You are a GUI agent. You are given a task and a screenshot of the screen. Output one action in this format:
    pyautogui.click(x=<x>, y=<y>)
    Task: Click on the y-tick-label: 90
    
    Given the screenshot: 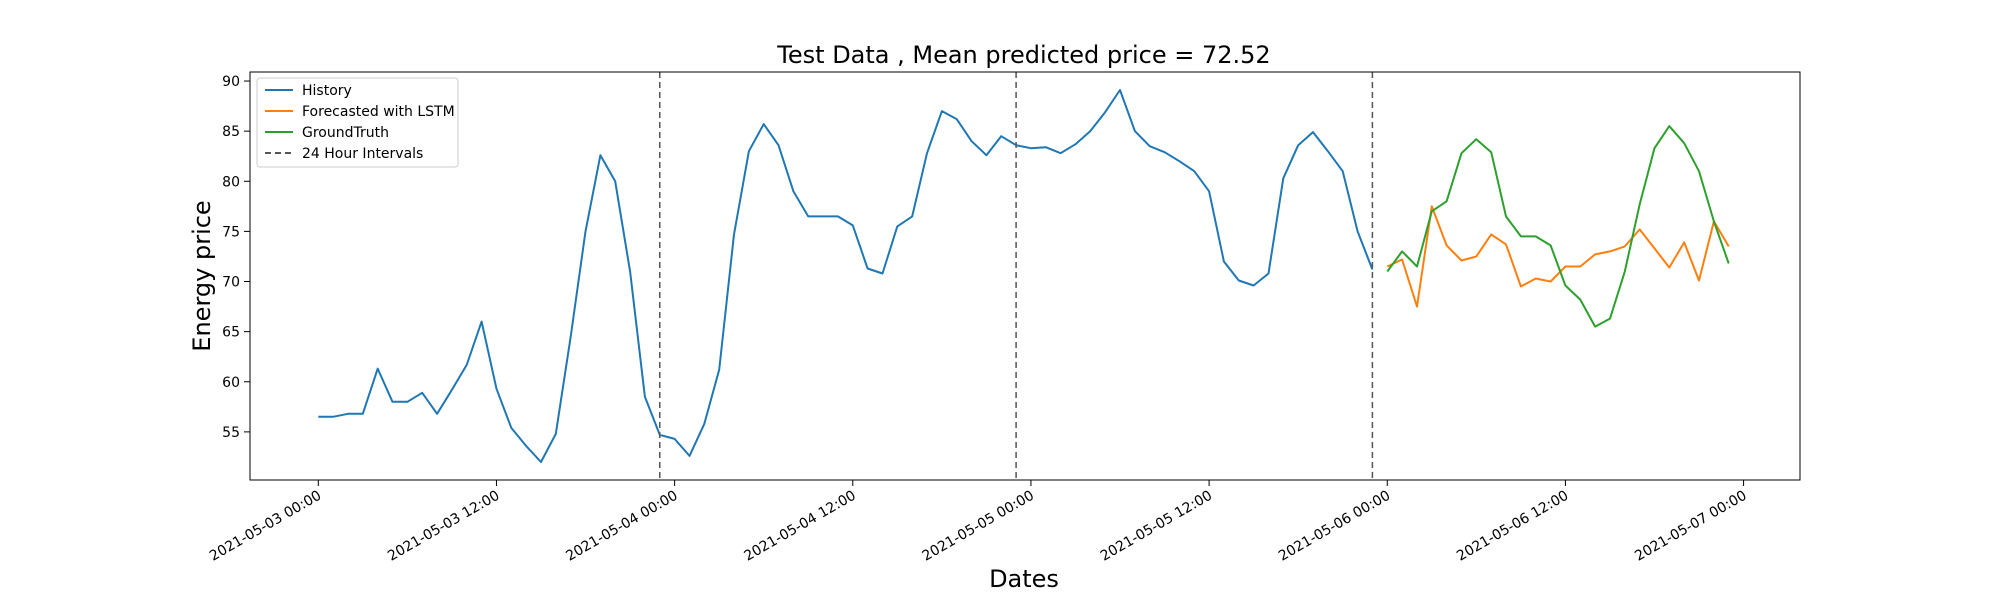 What is the action you would take?
    pyautogui.click(x=231, y=82)
    